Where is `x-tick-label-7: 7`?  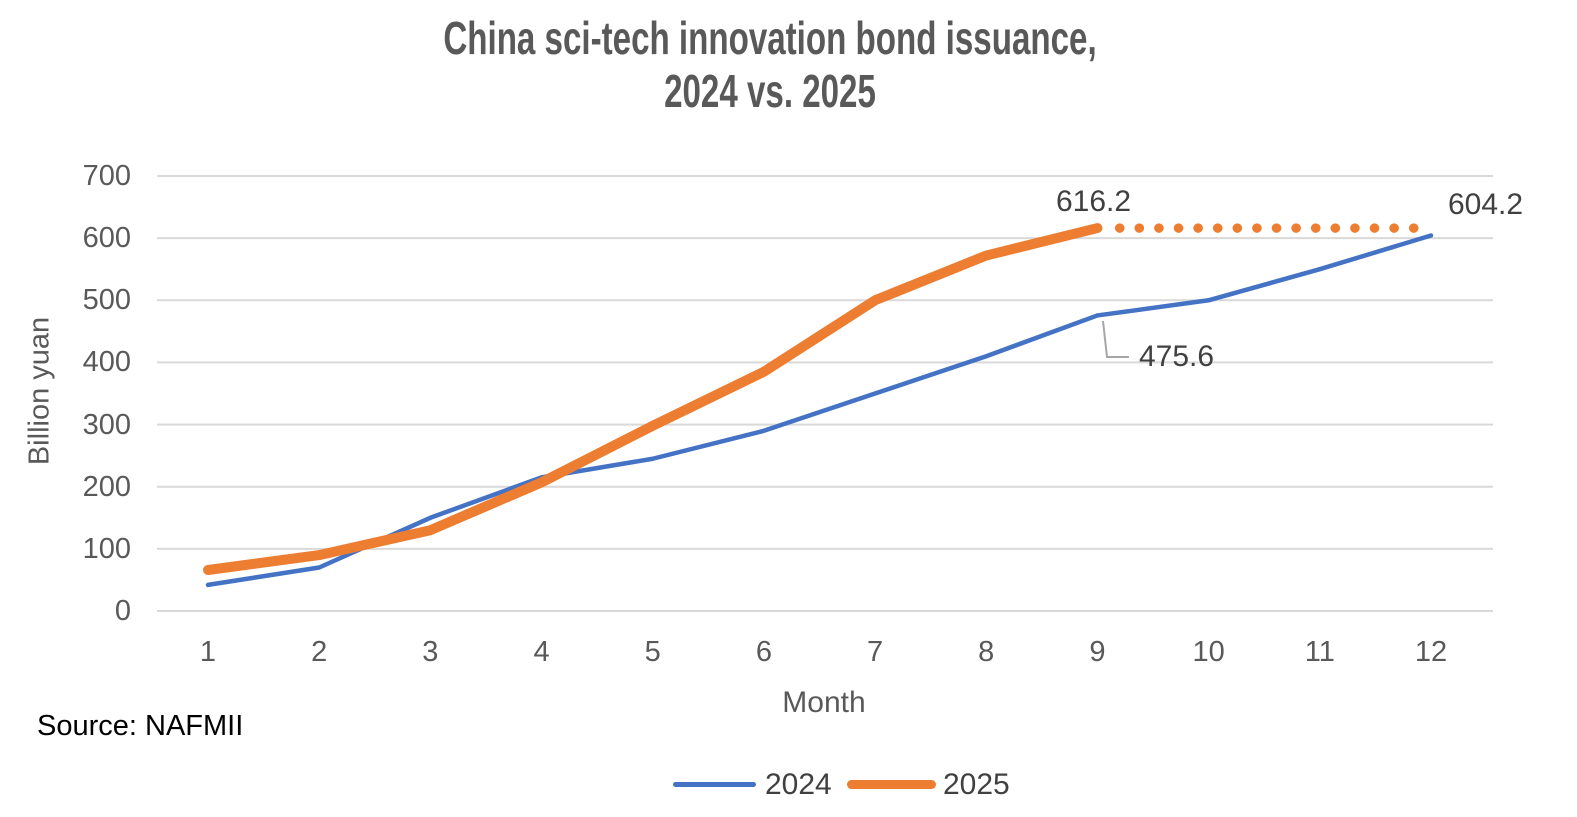 x-tick-label-7: 7 is located at coordinates (875, 652).